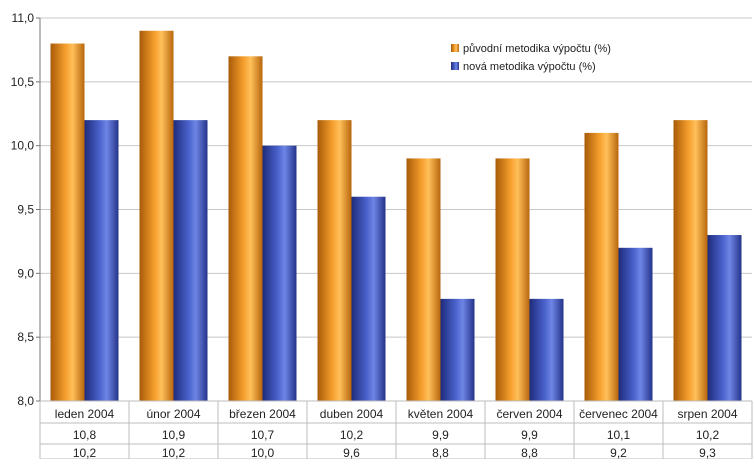 The width and height of the screenshot is (754, 464). What do you see at coordinates (618, 414) in the screenshot?
I see `x-category-label: červenec 2004` at bounding box center [618, 414].